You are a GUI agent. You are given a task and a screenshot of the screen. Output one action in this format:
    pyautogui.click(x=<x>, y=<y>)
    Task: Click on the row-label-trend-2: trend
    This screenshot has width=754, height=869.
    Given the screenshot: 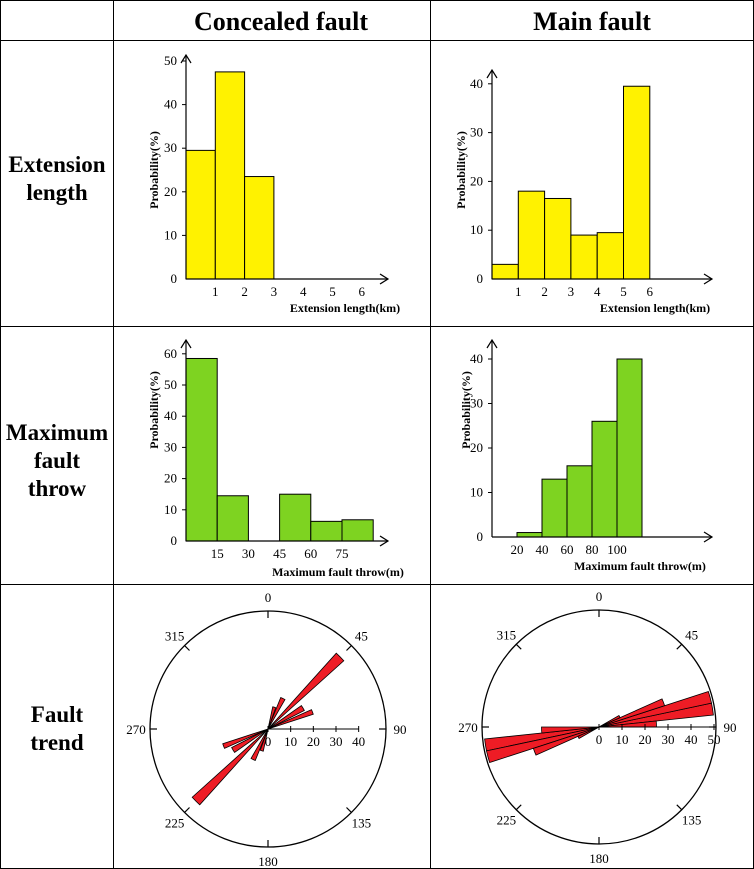 What is the action you would take?
    pyautogui.click(x=56, y=742)
    